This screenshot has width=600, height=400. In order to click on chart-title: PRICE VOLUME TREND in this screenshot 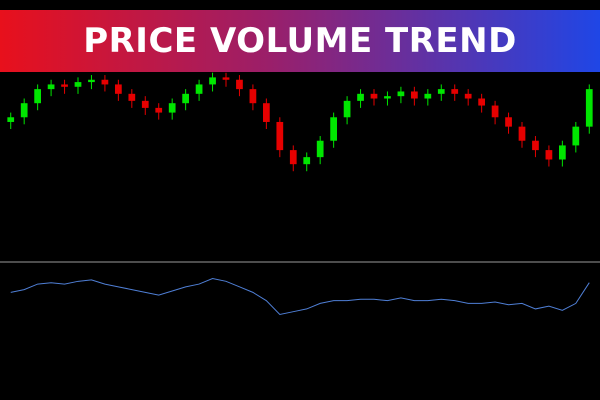, I will do `click(300, 41)`.